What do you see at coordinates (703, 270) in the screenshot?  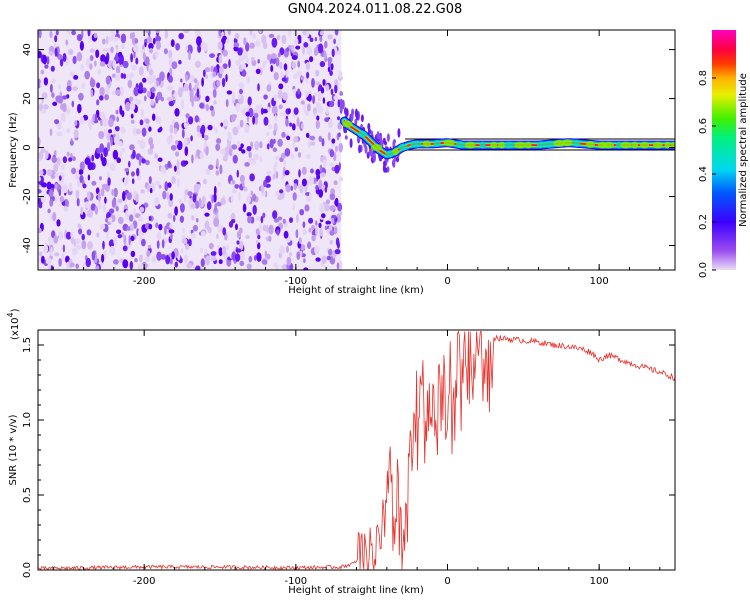 I see `colorbar-tick-label: 0.0` at bounding box center [703, 270].